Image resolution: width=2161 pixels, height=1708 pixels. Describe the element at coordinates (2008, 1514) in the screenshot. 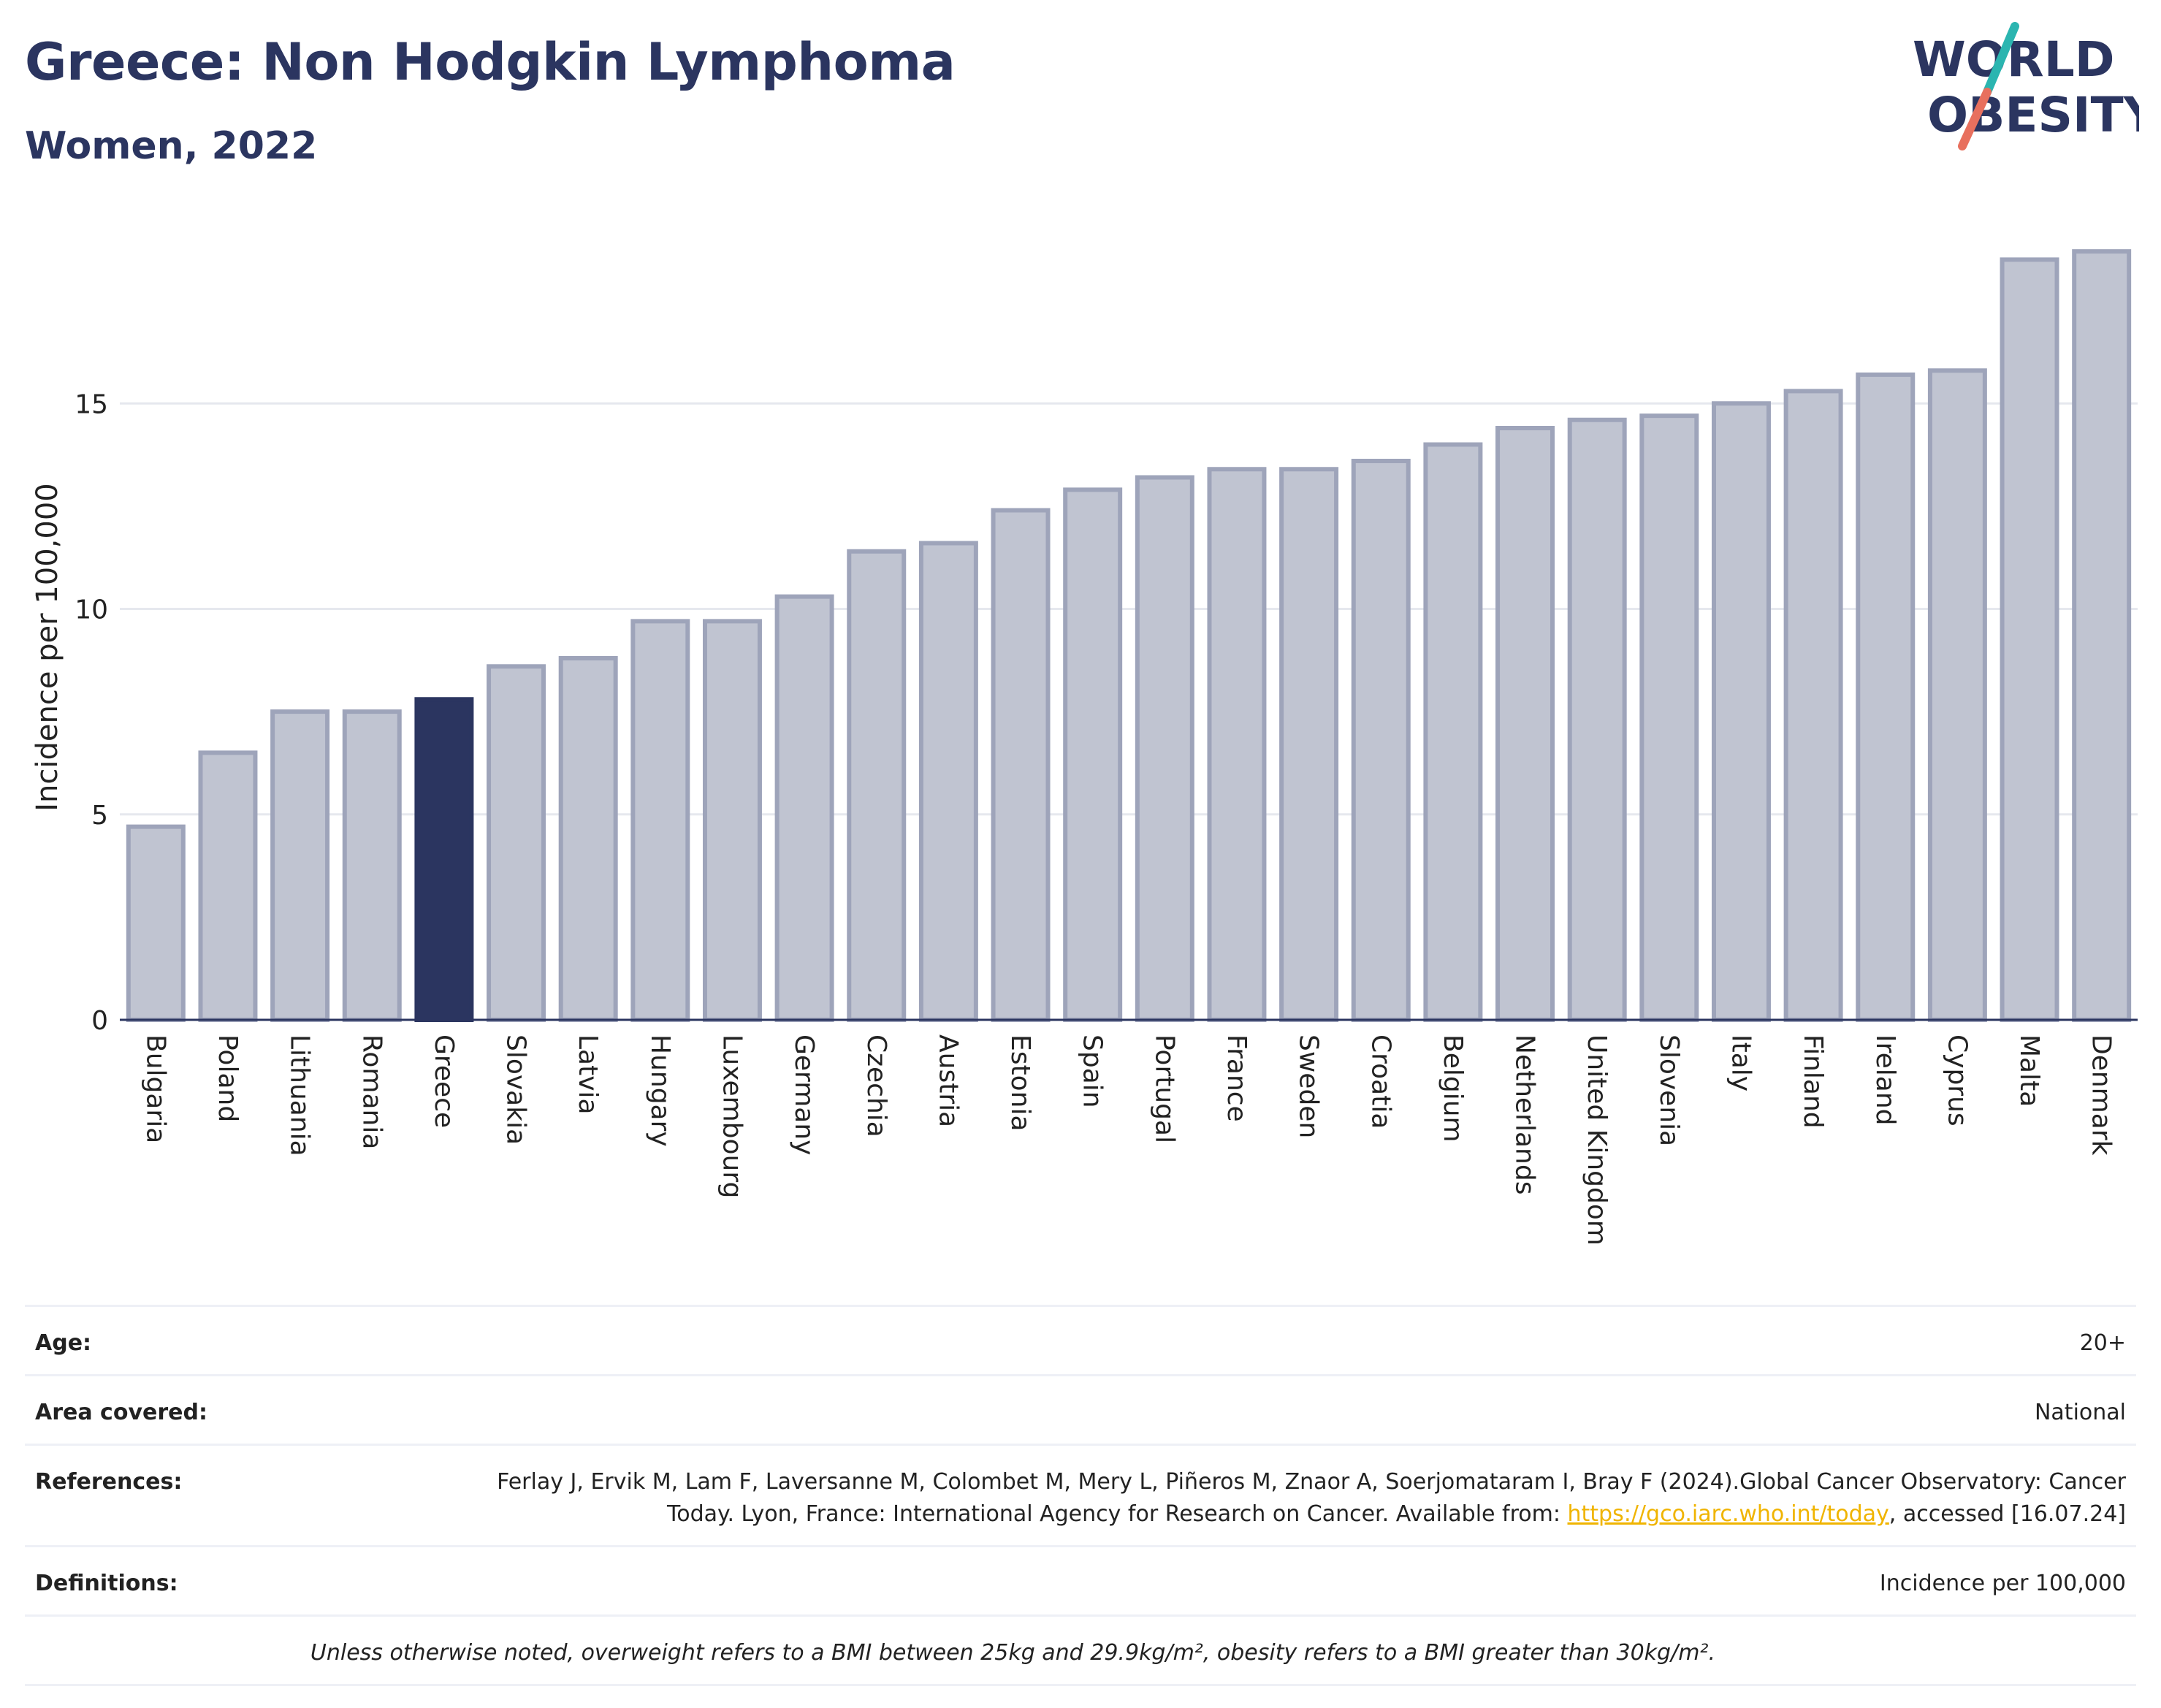

I see `references-suffix: , accessed [16.07.24]` at that location.